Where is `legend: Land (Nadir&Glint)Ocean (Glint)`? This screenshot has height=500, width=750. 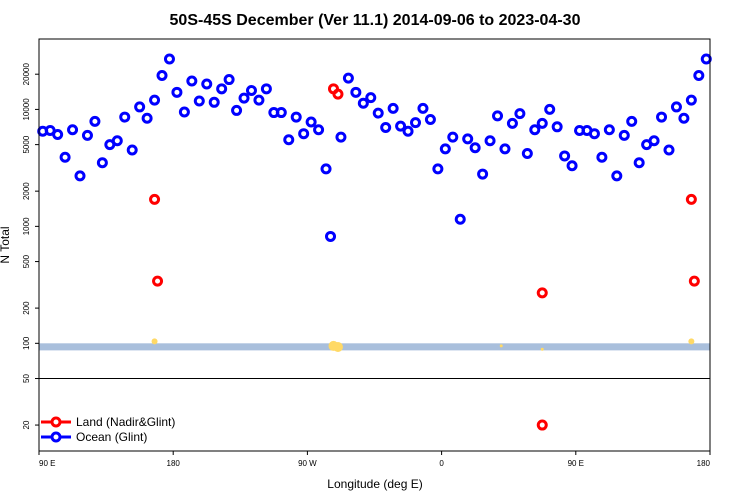
legend: Land (Nadir&Glint)Ocean (Glint) is located at coordinates (108, 429).